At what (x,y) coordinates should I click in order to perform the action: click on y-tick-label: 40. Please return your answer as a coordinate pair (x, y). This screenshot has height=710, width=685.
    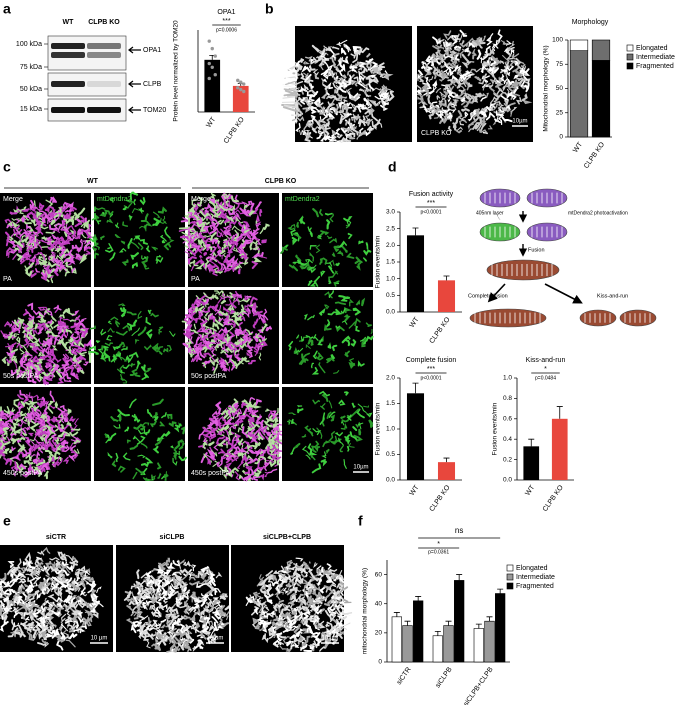
    Looking at the image, I should click on (379, 603).